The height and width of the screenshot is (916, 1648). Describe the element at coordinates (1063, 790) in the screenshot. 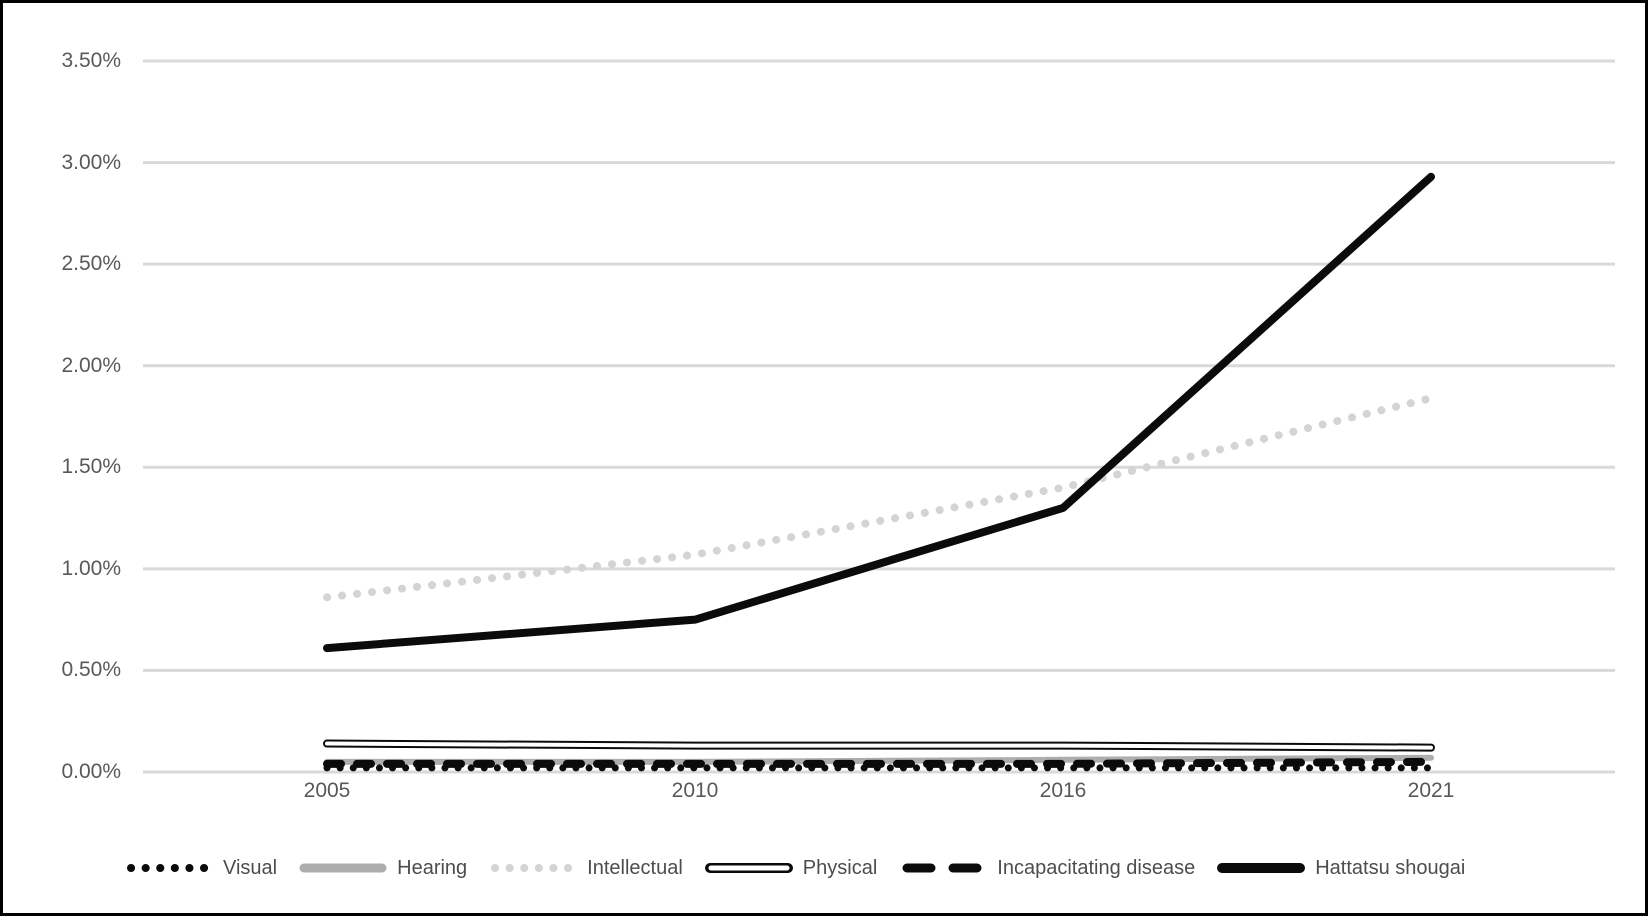

I see `x-tick-label: 2016` at that location.